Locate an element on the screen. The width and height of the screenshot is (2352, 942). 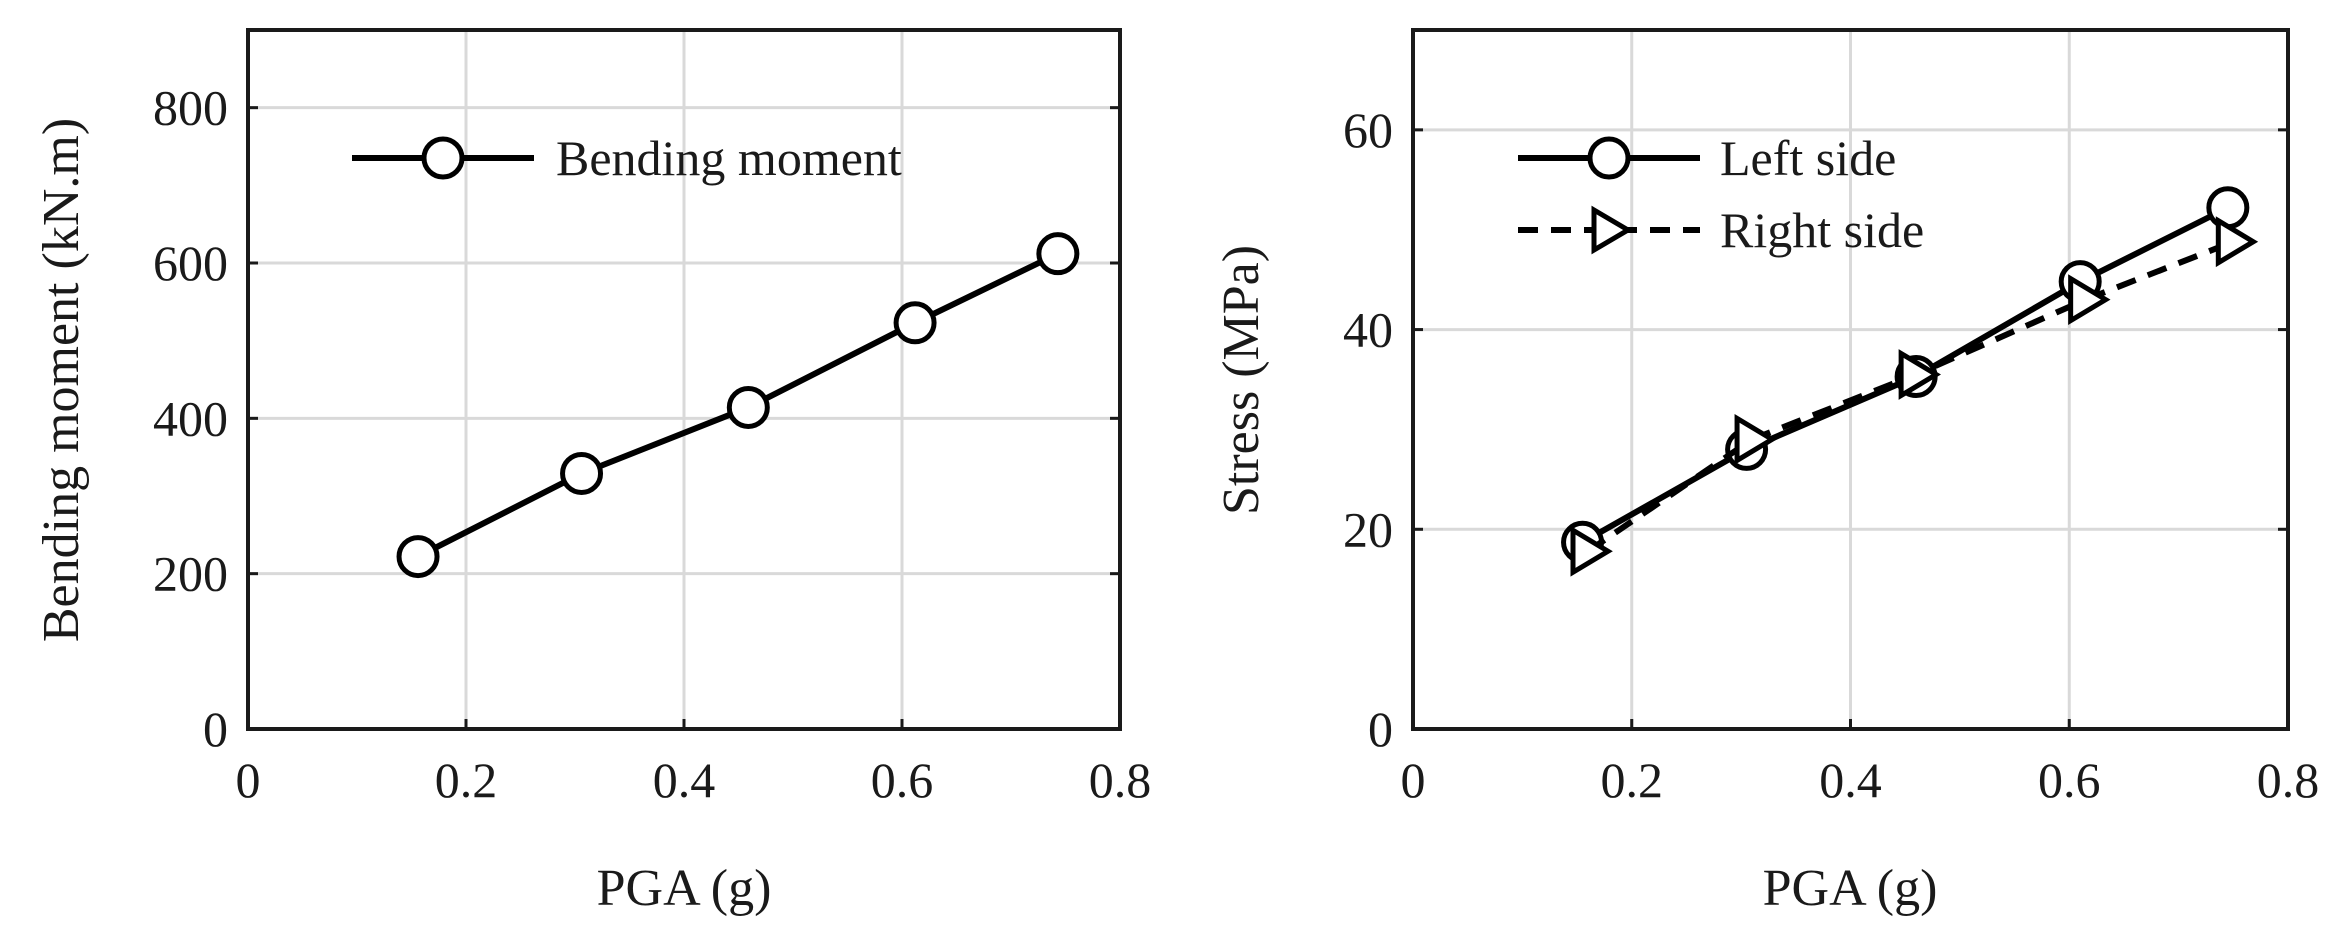
stress-y-tick-label: 60 is located at coordinates (1368, 130).